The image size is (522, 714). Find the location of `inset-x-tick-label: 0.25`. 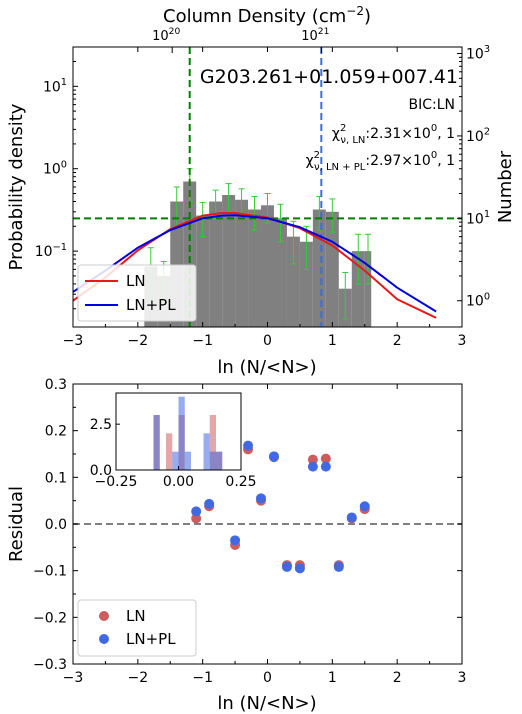

inset-x-tick-label: 0.25 is located at coordinates (240, 482).